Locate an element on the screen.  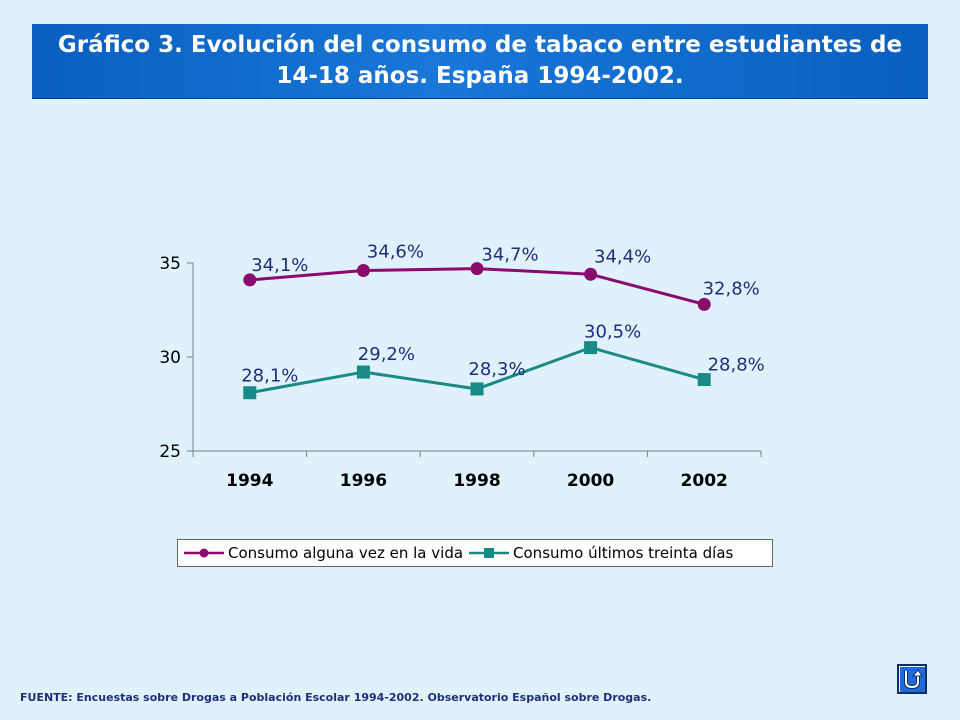
legend-entry-lifetime: Consumo alguna vez en la vida is located at coordinates (323, 553).